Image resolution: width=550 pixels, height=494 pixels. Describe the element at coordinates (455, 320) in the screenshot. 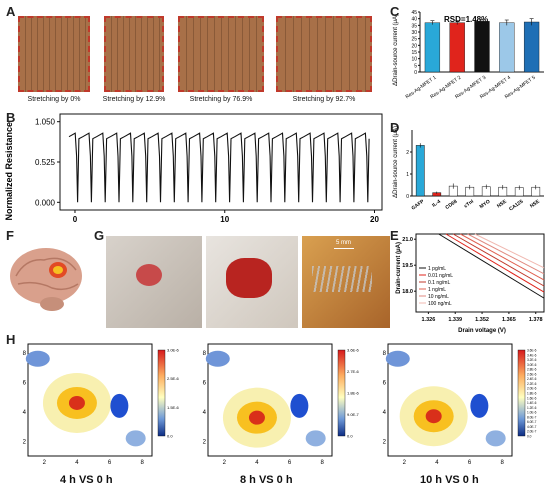

I see `e-xtick-label: 1.339` at that location.